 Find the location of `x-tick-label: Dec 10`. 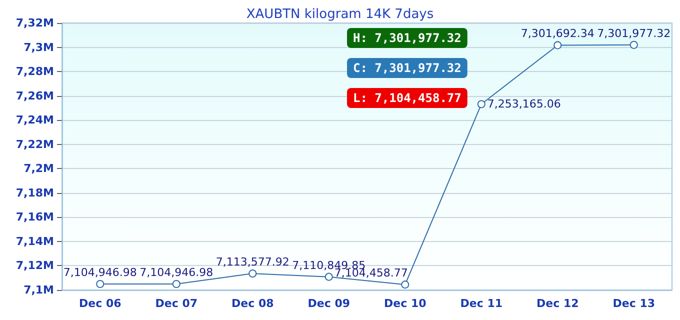

x-tick-label: Dec 10 is located at coordinates (405, 303).